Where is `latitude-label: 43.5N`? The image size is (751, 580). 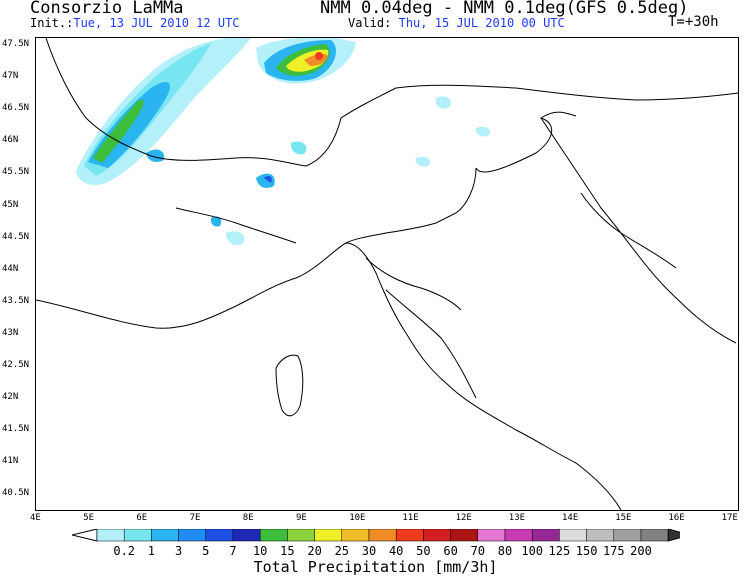 latitude-label: 43.5N is located at coordinates (16, 300).